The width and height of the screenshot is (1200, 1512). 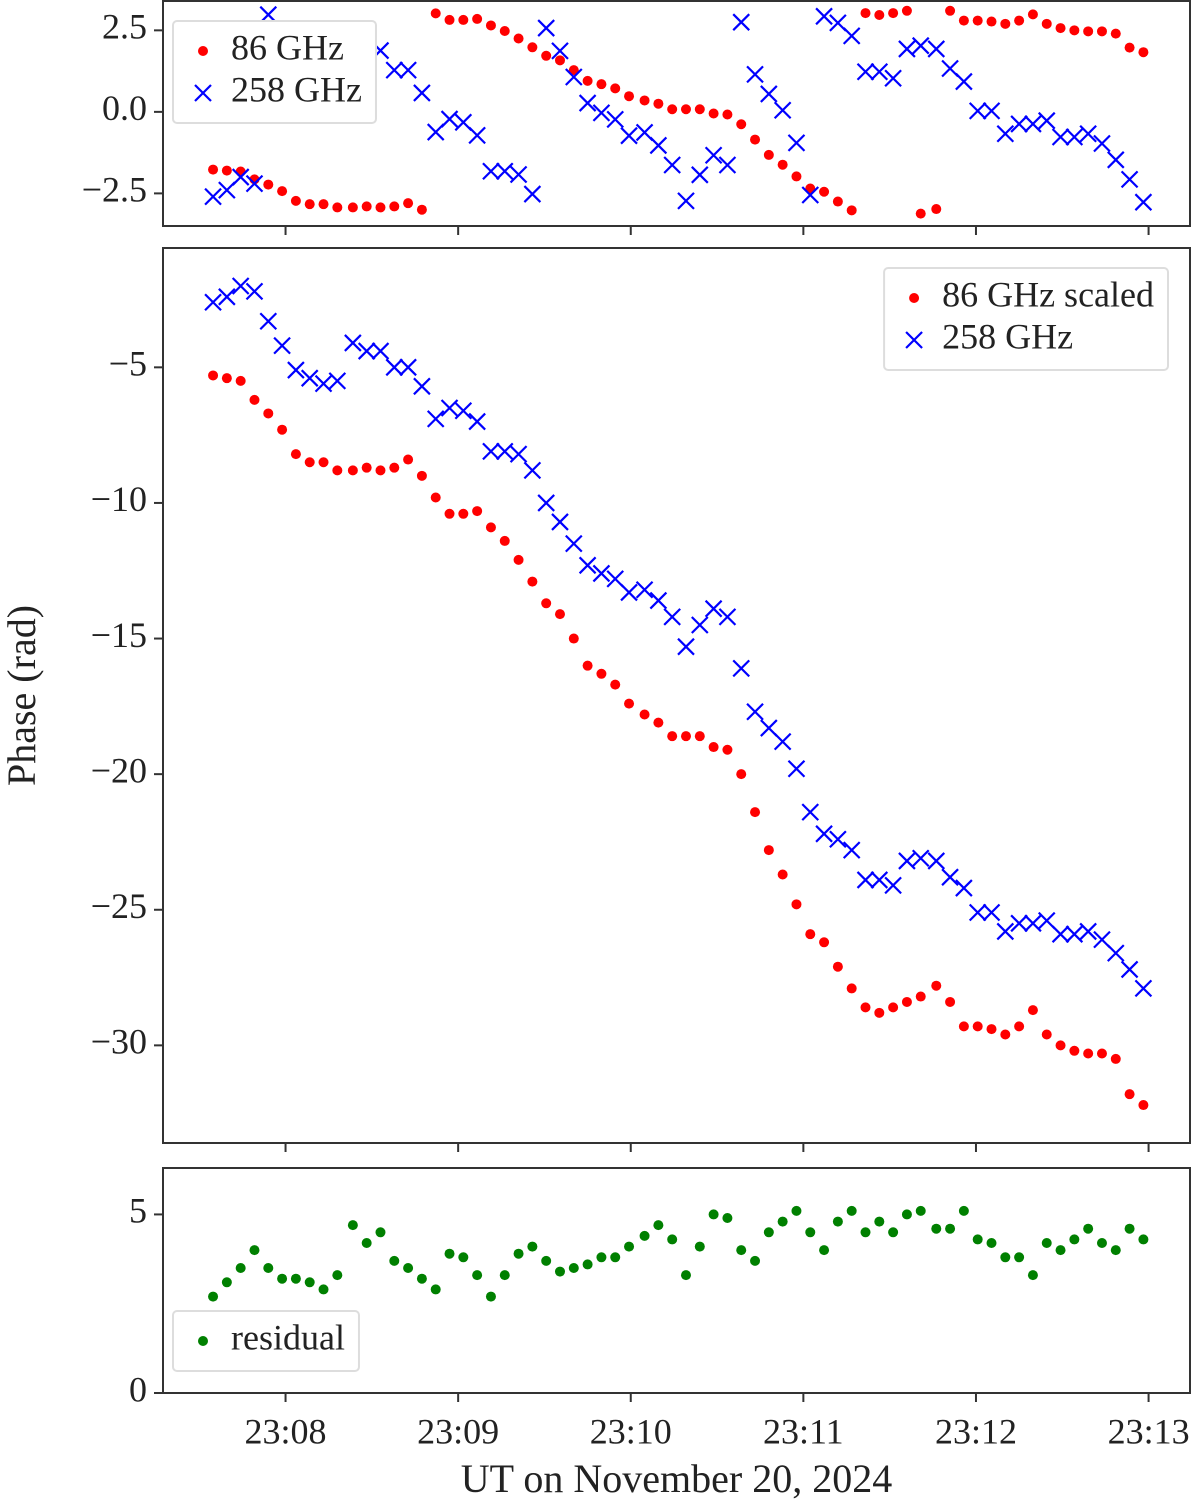 I want to click on legend-marker, so click(x=203, y=51).